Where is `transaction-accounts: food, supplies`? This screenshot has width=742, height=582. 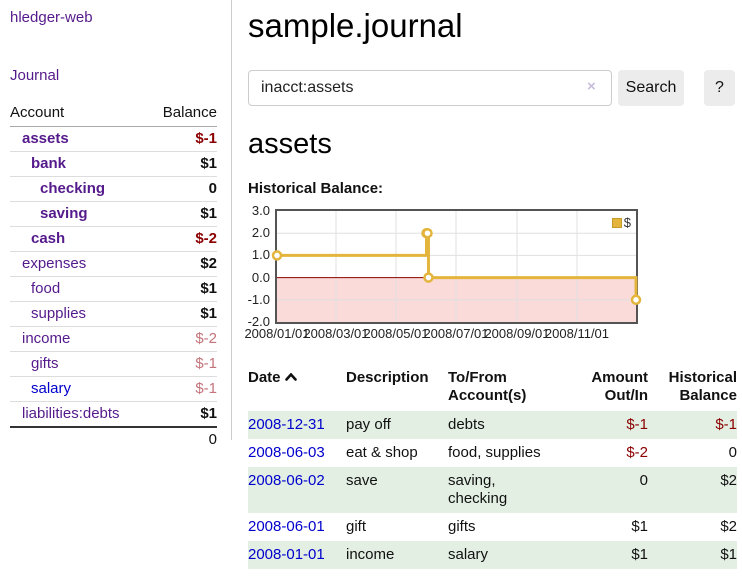 transaction-accounts: food, supplies is located at coordinates (494, 452).